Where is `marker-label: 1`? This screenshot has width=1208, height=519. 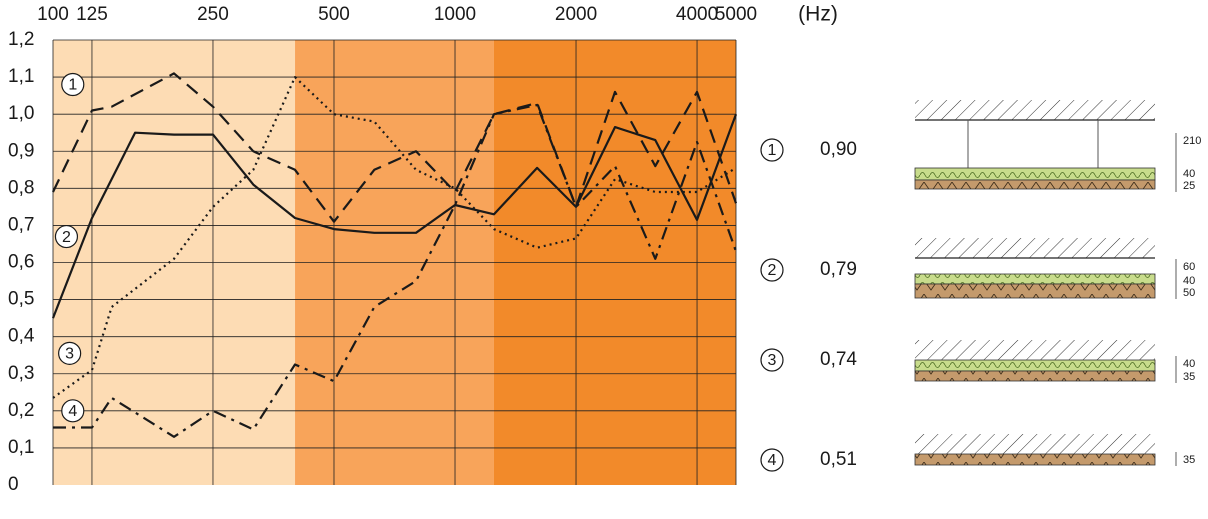 marker-label: 1 is located at coordinates (72, 85).